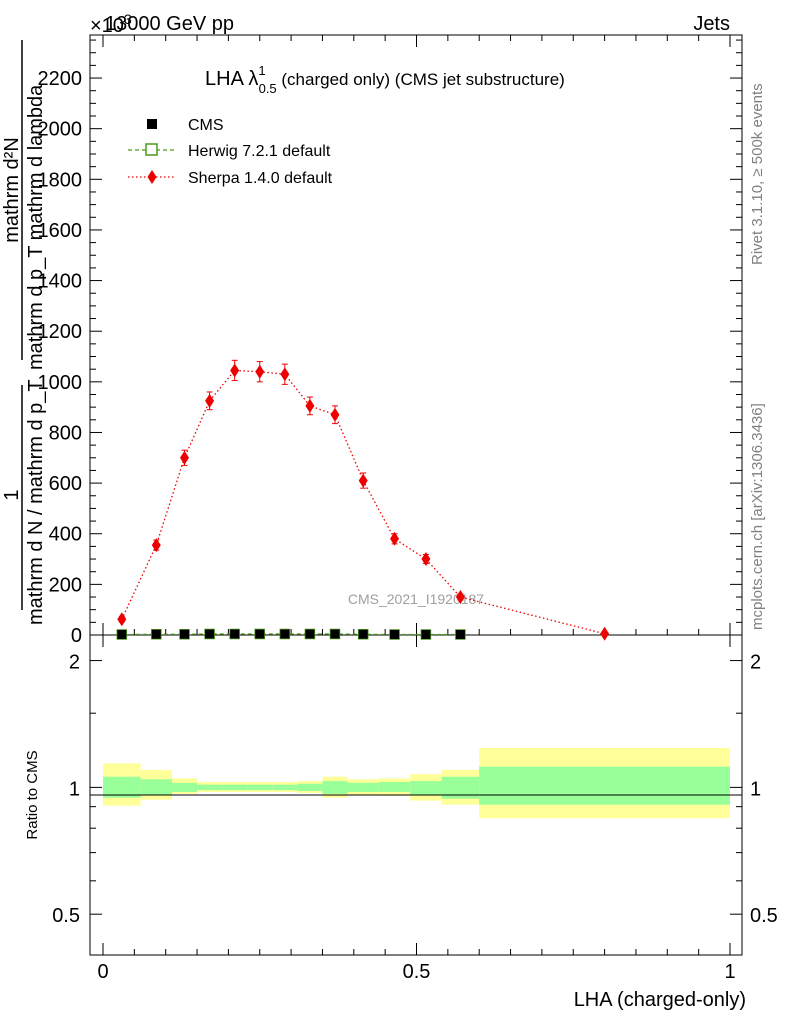  I want to click on header-energy: 13000 GeV pp, so click(169, 24).